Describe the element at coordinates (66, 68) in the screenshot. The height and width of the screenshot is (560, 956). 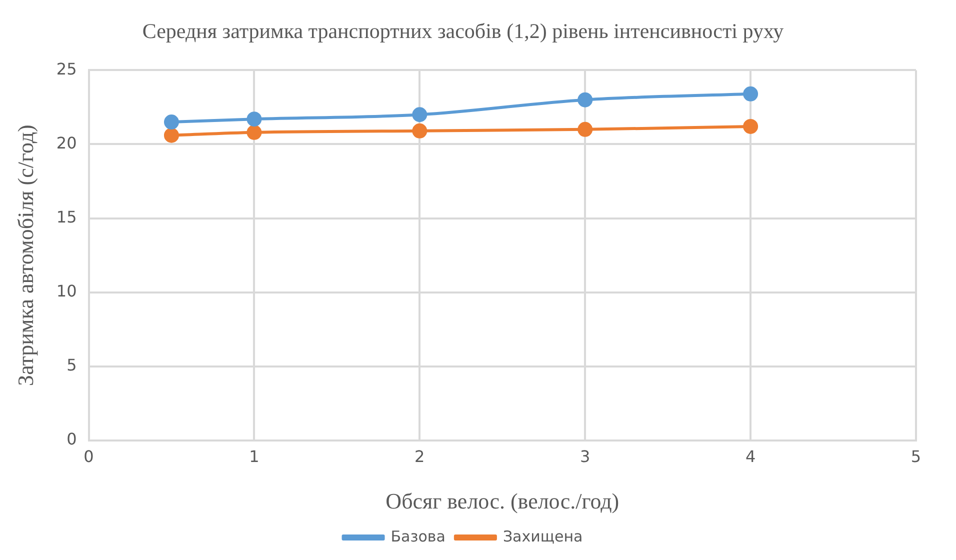
I see `y-tick-label: 25` at that location.